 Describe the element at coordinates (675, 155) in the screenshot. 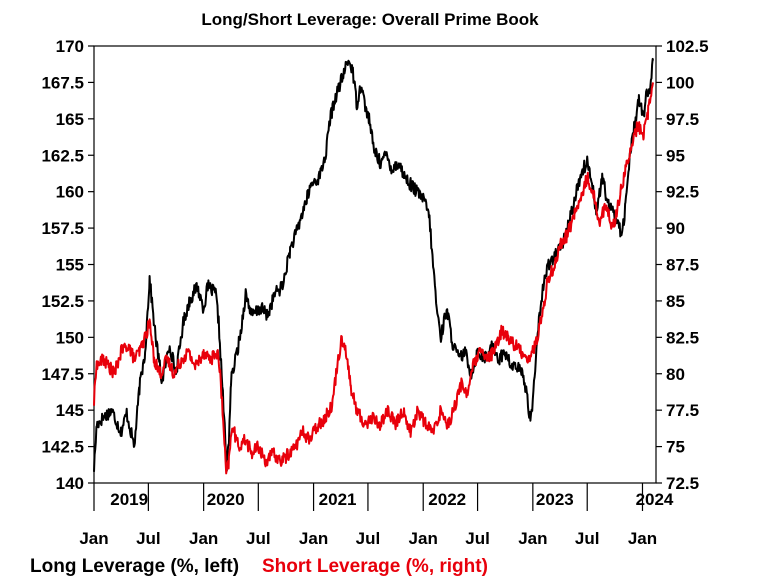

I see `y-right-tick-label: 95` at that location.